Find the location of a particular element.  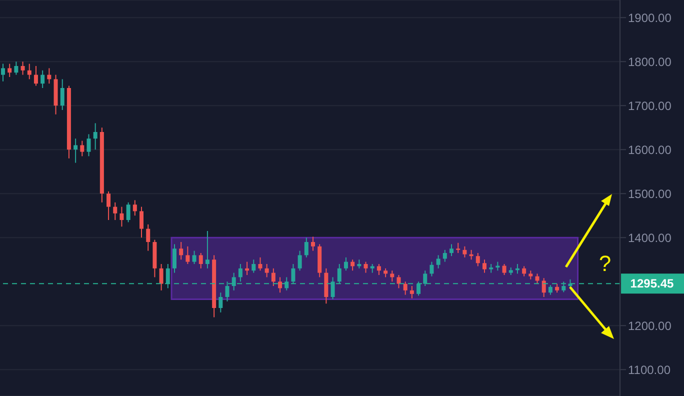

y-tick-label: 1700.00 is located at coordinates (650, 105).